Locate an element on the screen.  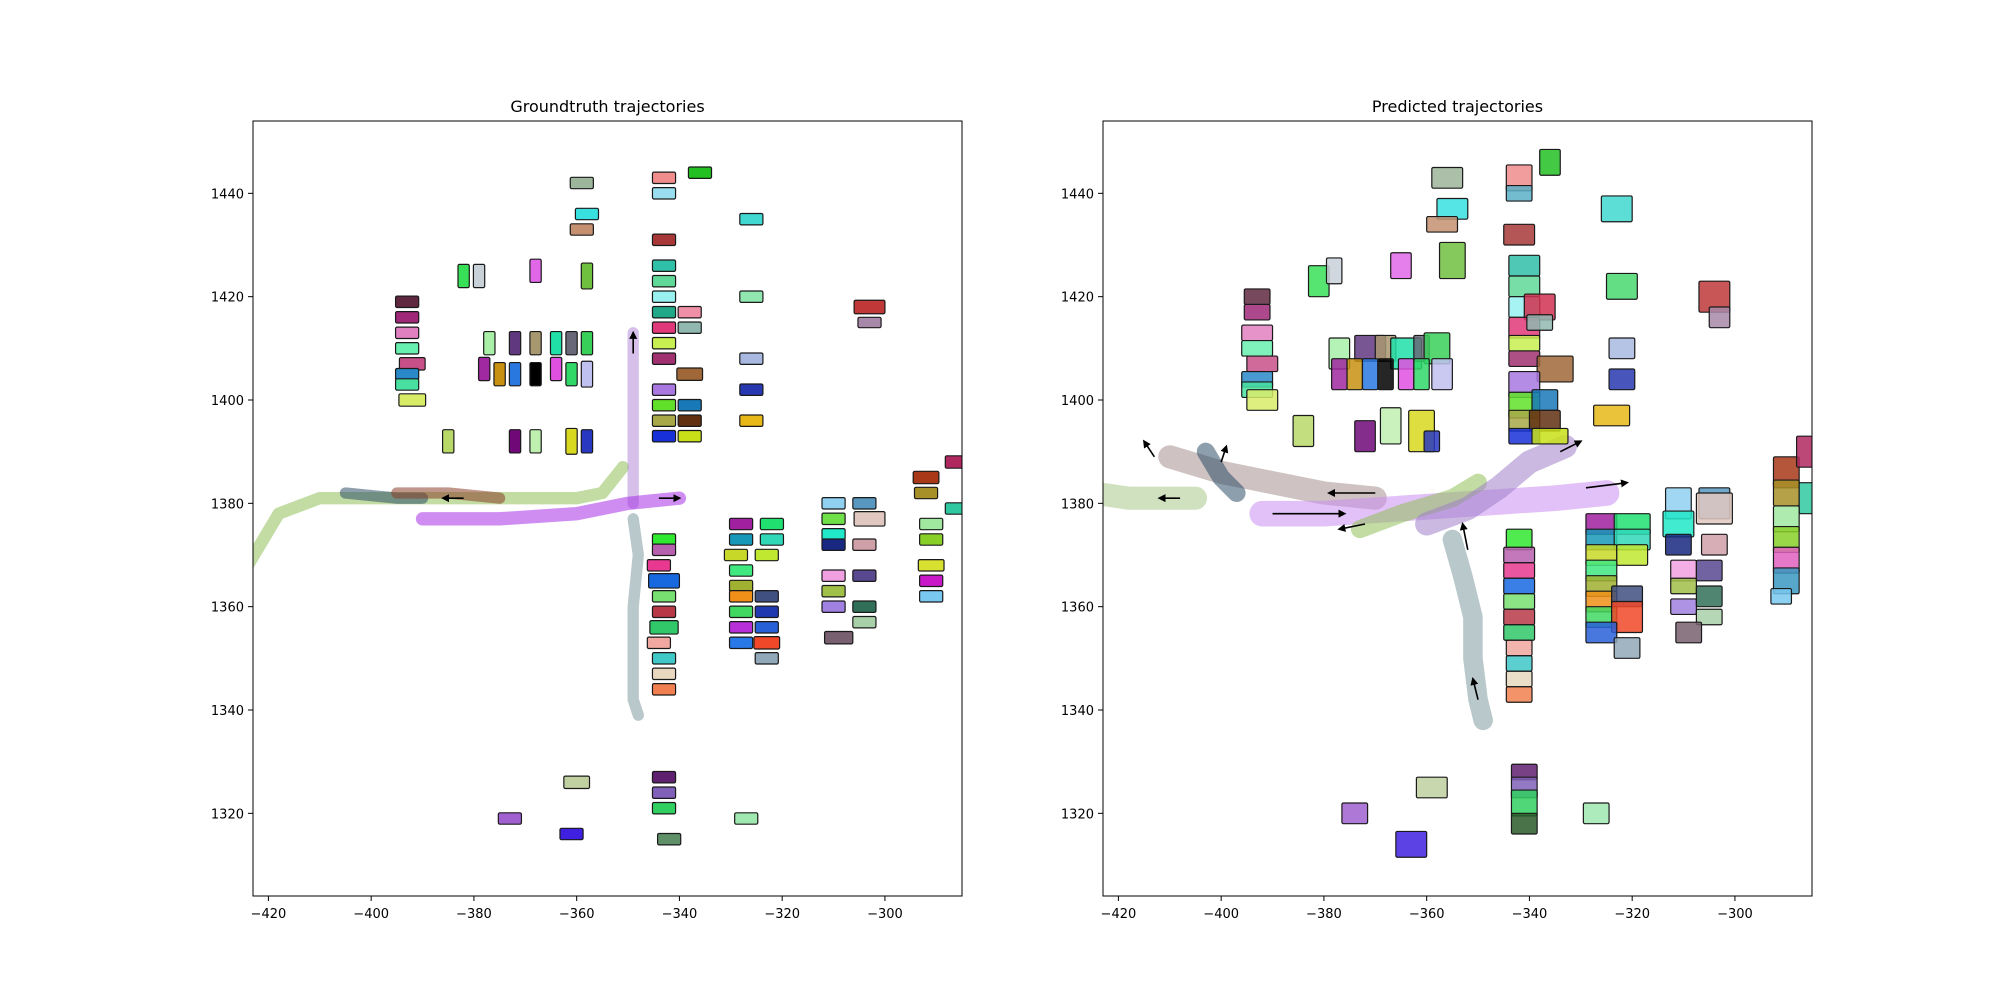
x-tick-label: −380 is located at coordinates (1324, 914).